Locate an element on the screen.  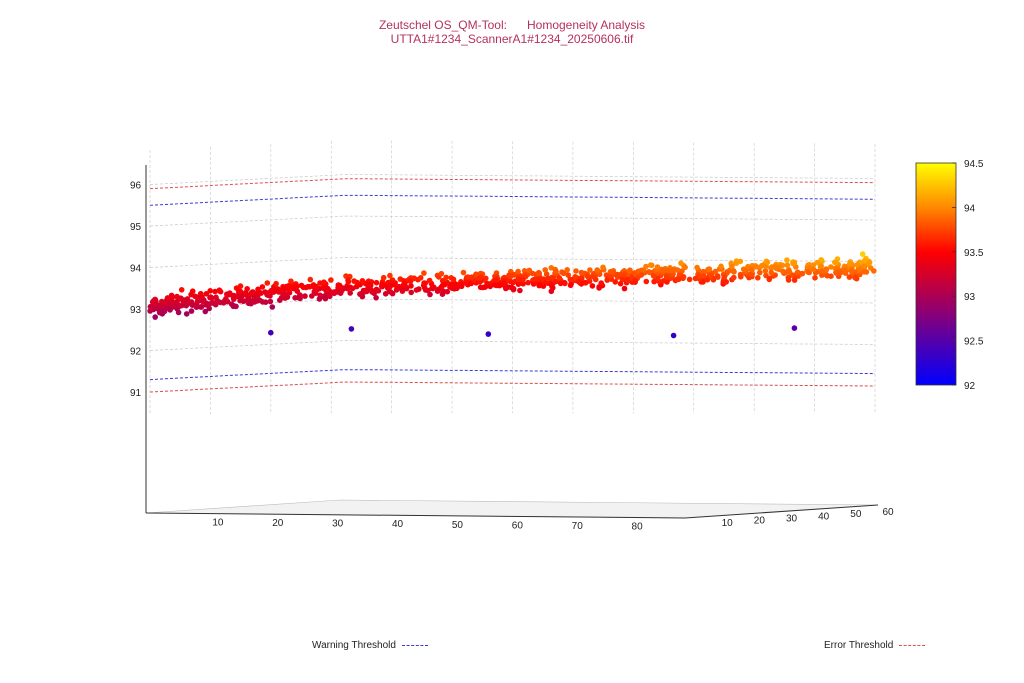
colorbar: 94.5 94 93.5 93 92.5 92 is located at coordinates (949, 275).